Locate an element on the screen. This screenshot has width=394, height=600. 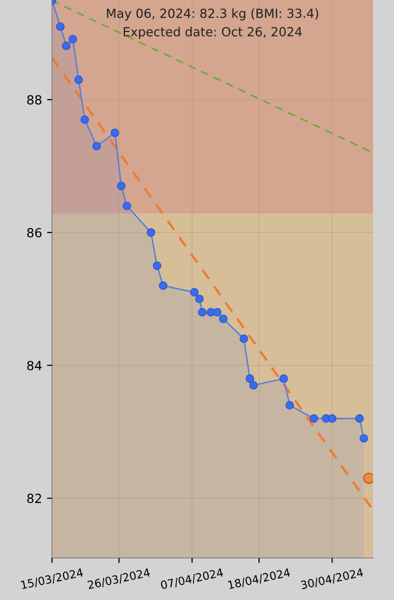
y-tick-label: 84 is located at coordinates (34, 365).